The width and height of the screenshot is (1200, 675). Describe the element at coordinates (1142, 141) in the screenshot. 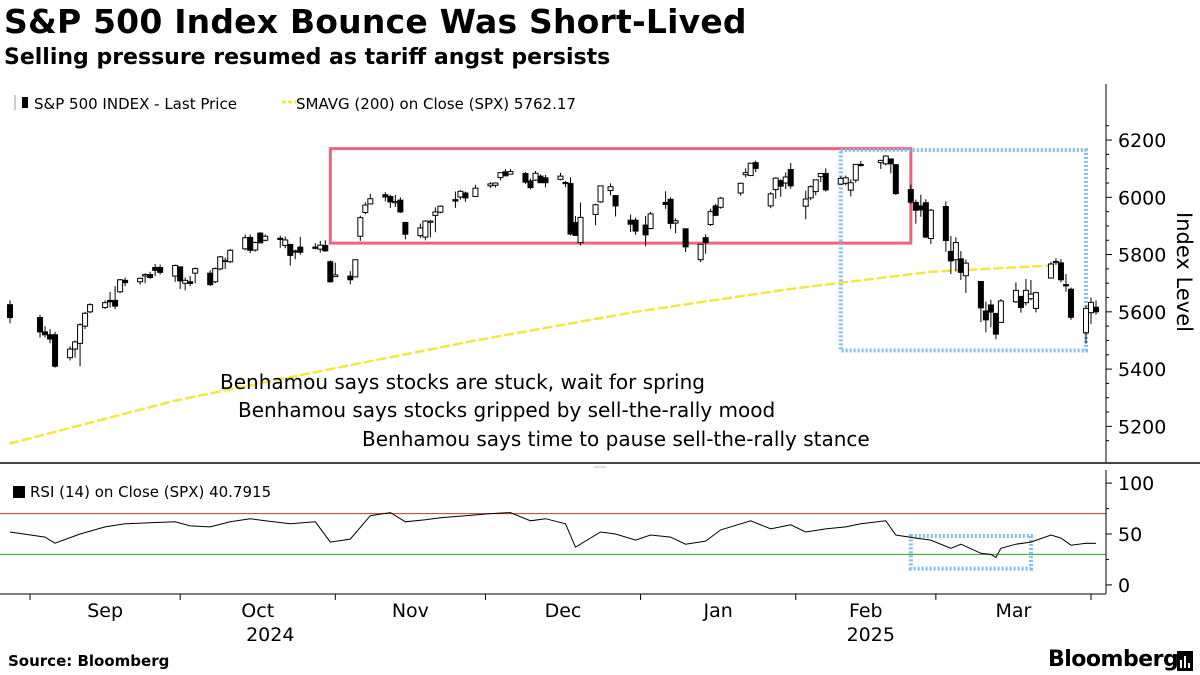

I see `price-tick-label: 6200` at that location.